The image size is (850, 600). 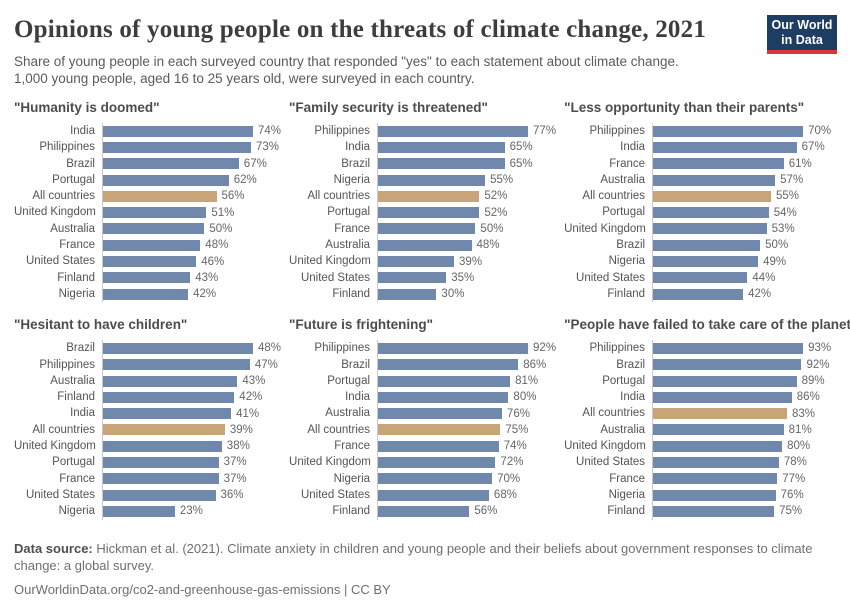 I want to click on value-label: 53%, so click(x=783, y=228).